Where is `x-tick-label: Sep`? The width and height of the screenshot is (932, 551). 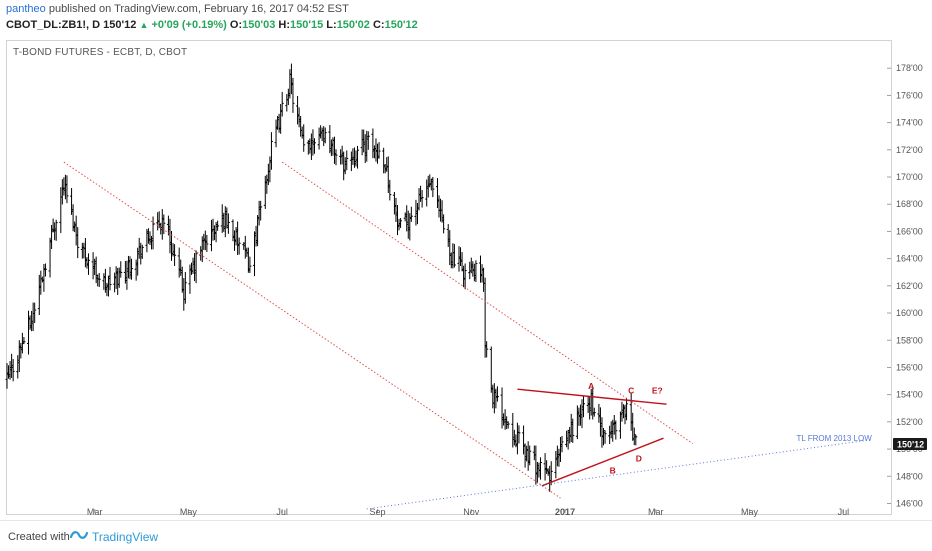 x-tick-label: Sep is located at coordinates (378, 512).